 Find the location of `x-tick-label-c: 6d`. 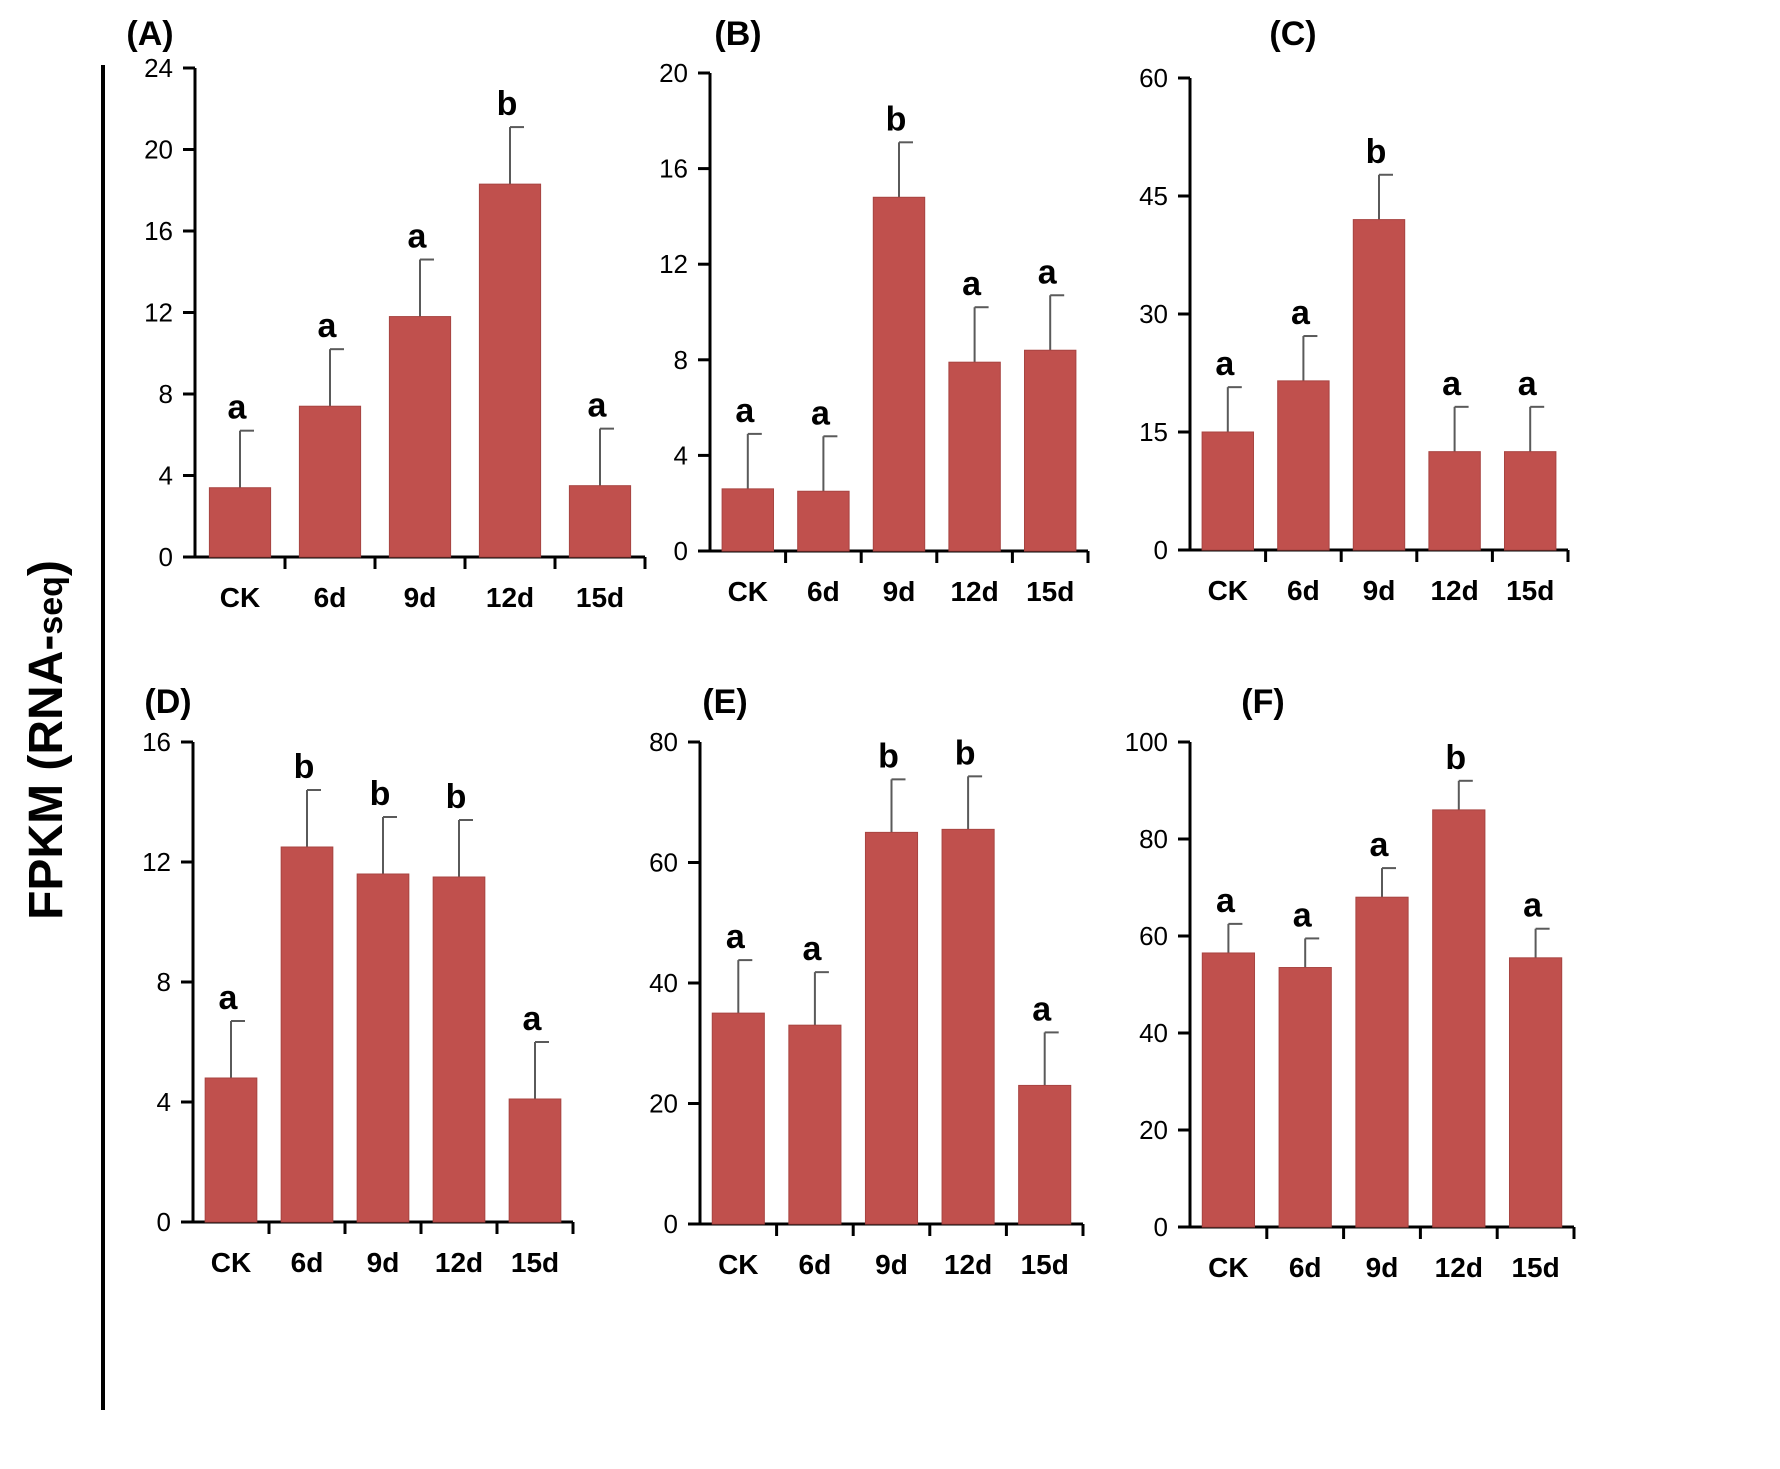

x-tick-label-c: 6d is located at coordinates (1303, 590).